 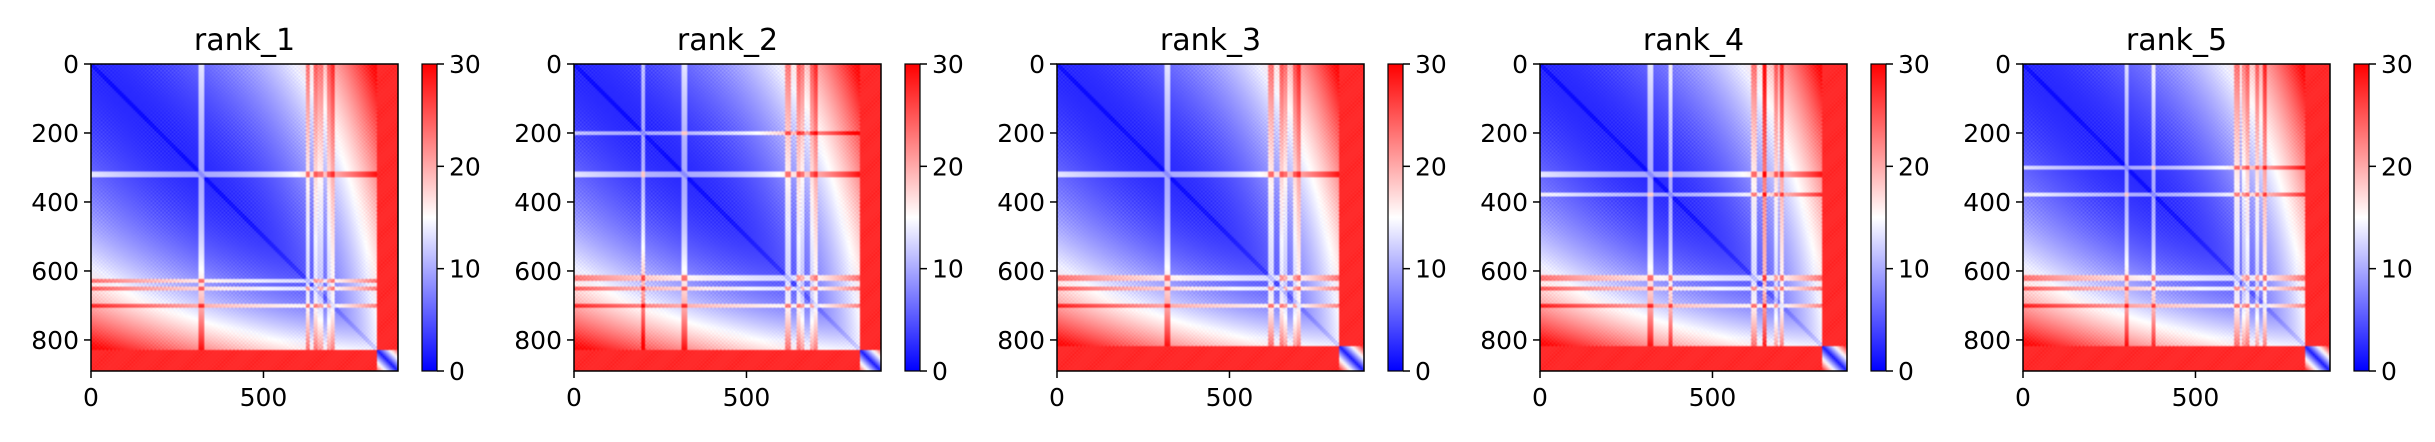 I want to click on chart-title: rank_1, so click(x=244, y=40).